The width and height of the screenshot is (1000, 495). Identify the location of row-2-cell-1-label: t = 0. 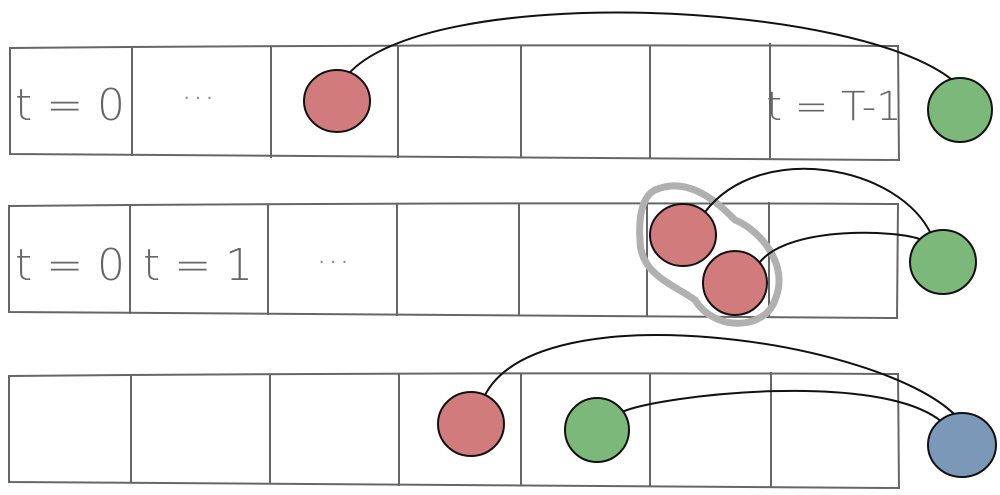
(70, 265).